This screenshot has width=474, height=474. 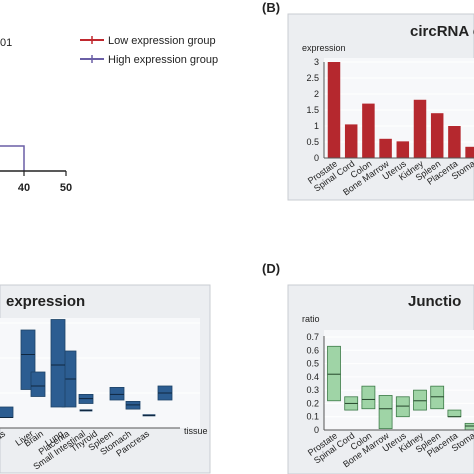 What do you see at coordinates (66, 188) in the screenshot?
I see `panel-a-x-tick-label-50: 50` at bounding box center [66, 188].